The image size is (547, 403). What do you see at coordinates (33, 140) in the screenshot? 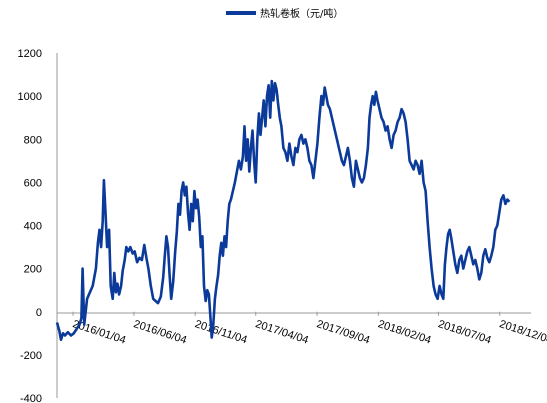
I see `y-tick-label: 800` at bounding box center [33, 140].